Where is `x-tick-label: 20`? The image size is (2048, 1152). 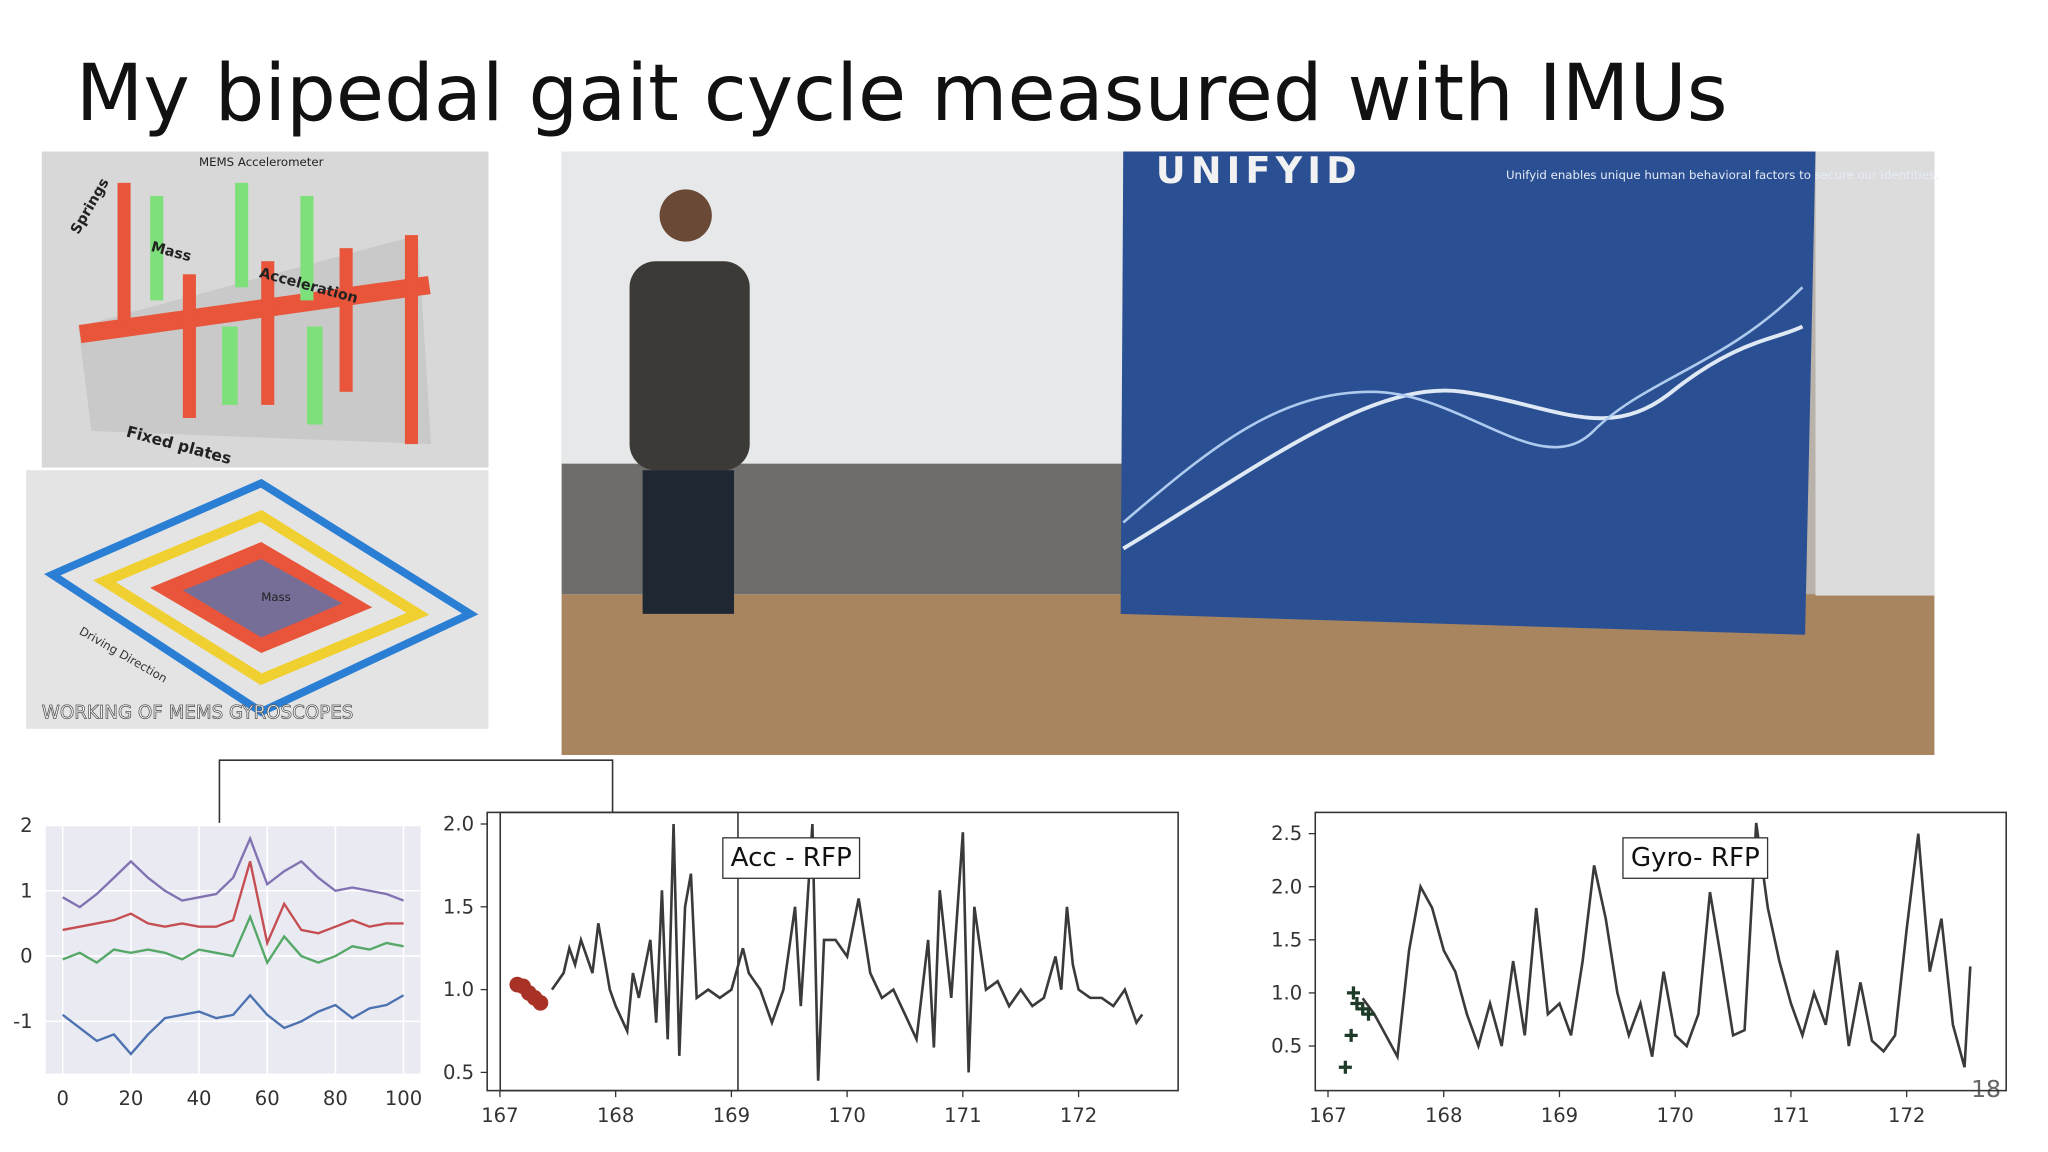
x-tick-label: 20 is located at coordinates (130, 1098).